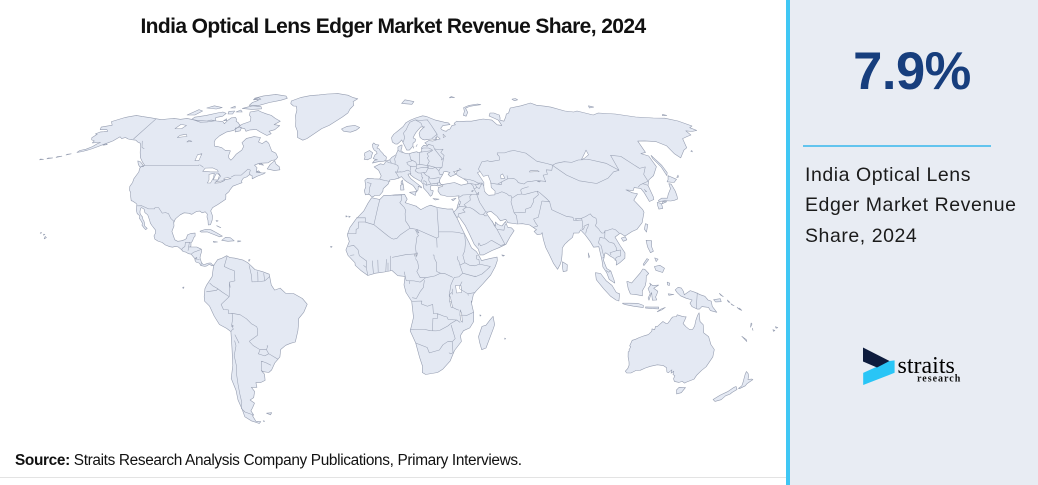 Image resolution: width=1038 pixels, height=485 pixels. Describe the element at coordinates (926, 366) in the screenshot. I see `svg-text: straits` at that location.